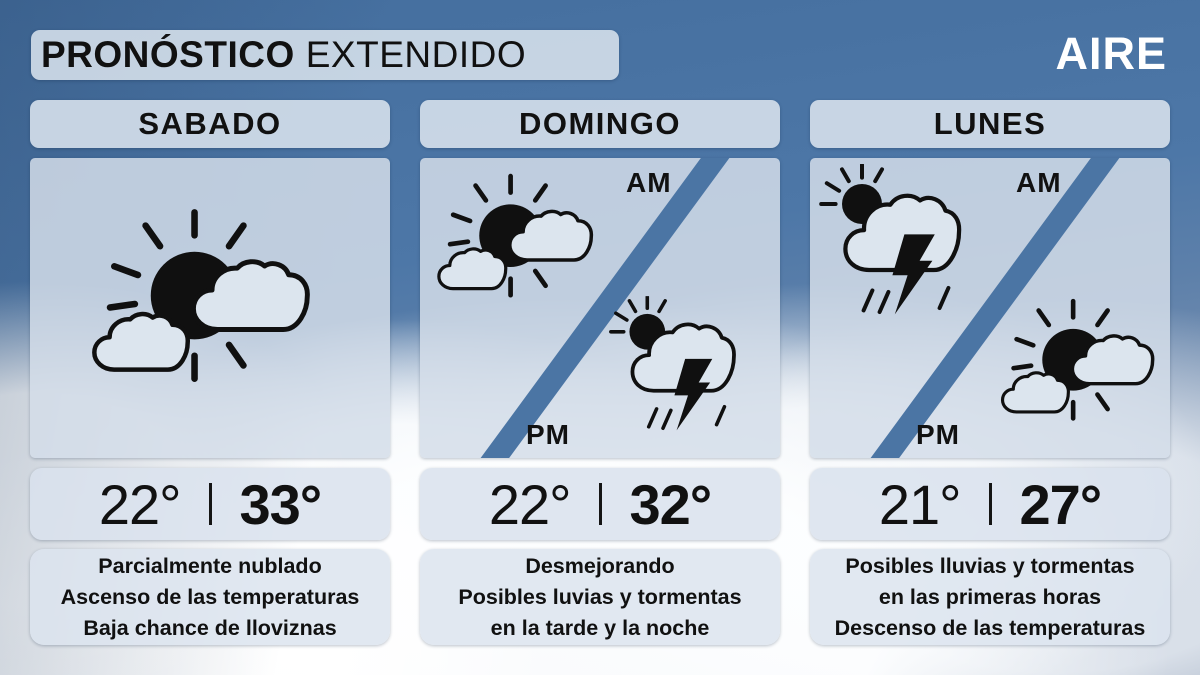 This screenshot has width=1200, height=675. Describe the element at coordinates (210, 627) in the screenshot. I see `description-line: Baja chance de lloviznas` at that location.